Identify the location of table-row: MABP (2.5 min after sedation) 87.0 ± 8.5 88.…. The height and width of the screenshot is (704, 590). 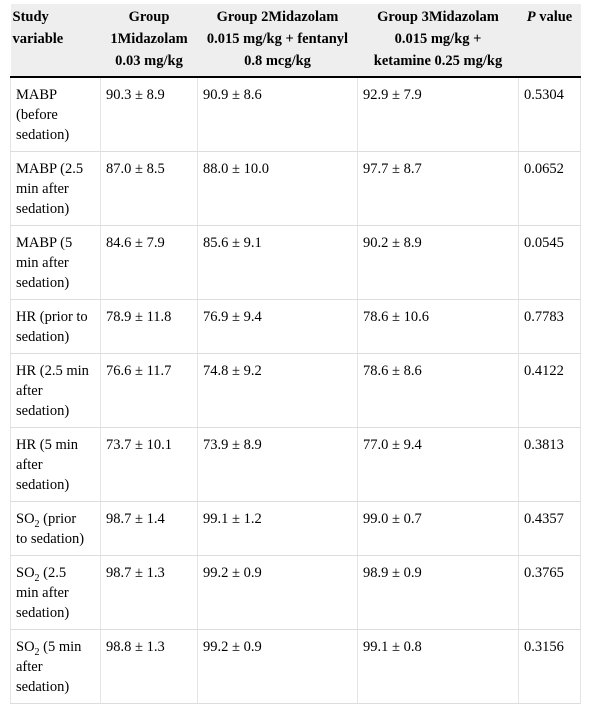
(295, 188).